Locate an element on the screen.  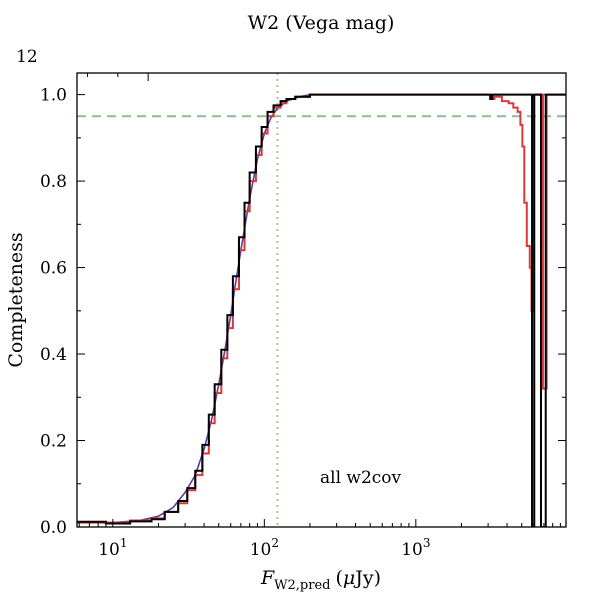
x-axis-title-unit: Jy) is located at coordinates (367, 578).